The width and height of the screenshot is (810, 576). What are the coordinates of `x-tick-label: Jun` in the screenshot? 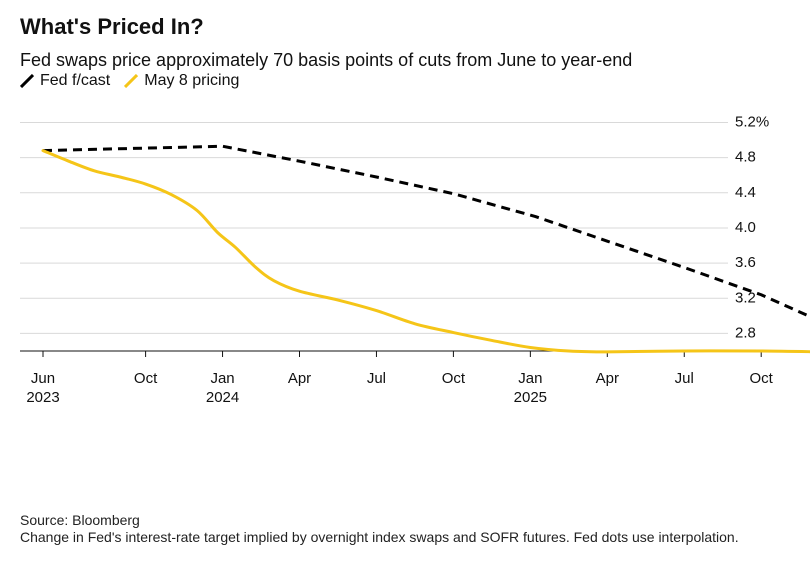 It's located at (43, 378).